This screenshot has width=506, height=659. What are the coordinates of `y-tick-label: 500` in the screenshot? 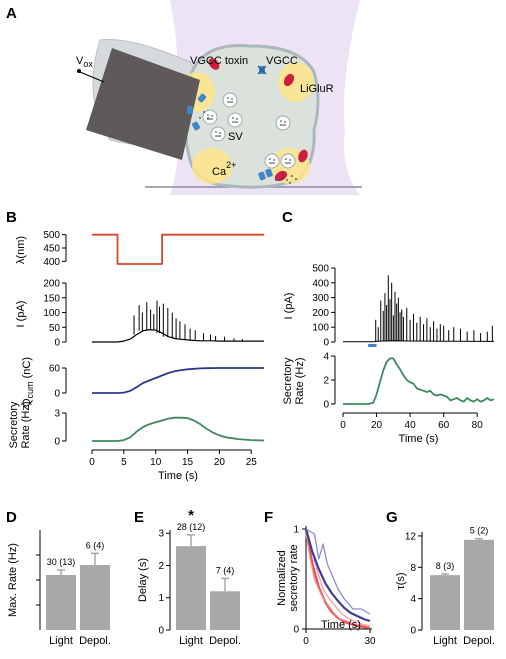 It's located at (320, 269).